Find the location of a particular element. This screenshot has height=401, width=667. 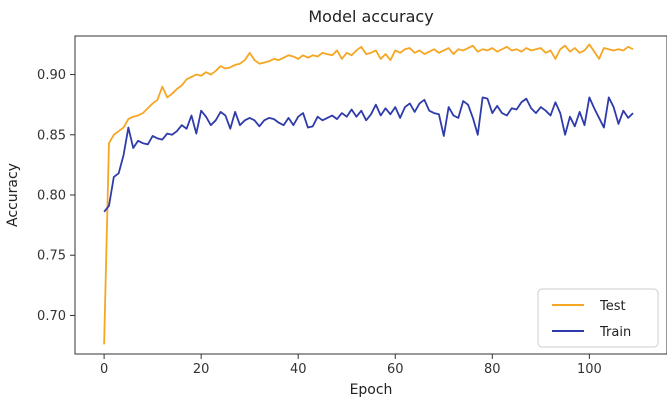

y-tick-label: 0.85 is located at coordinates (51, 135).